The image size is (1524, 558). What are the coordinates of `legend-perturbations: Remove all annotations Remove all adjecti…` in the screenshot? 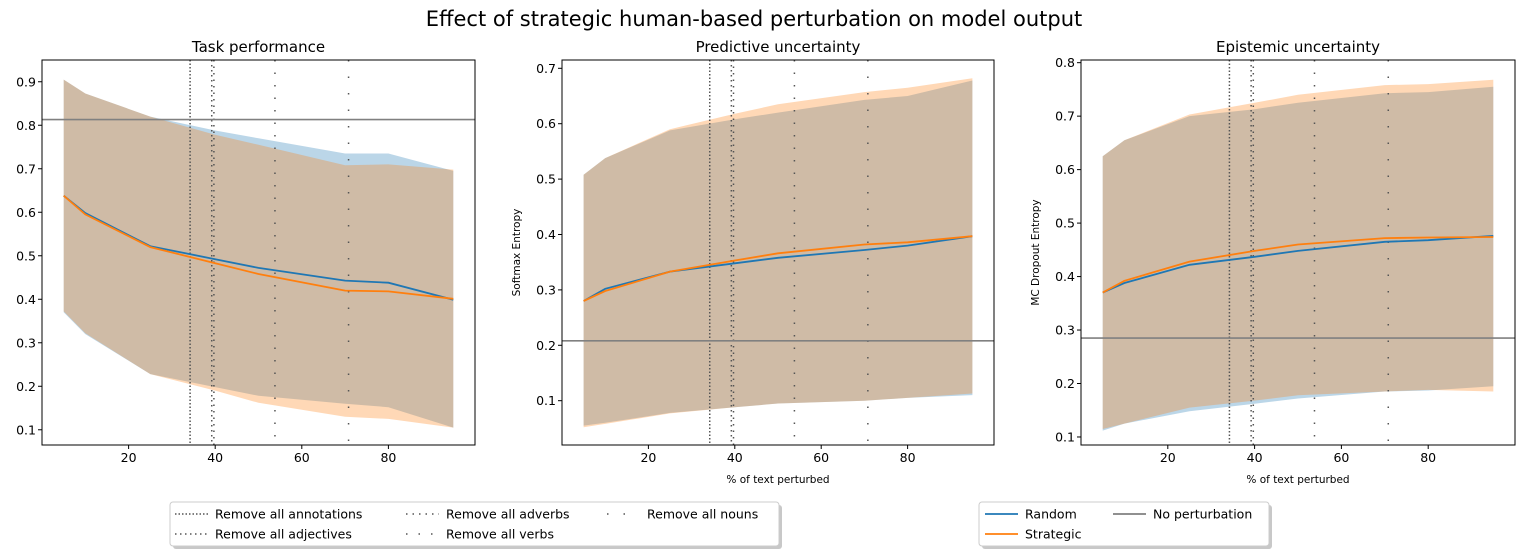 It's located at (475, 525).